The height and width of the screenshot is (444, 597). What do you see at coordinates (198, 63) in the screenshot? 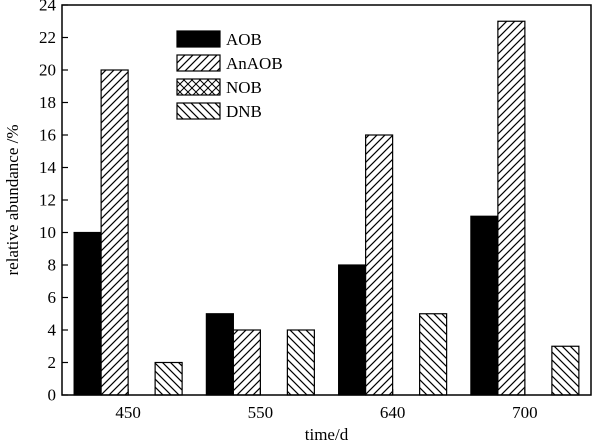
I see `legend-swatch-anaob` at bounding box center [198, 63].